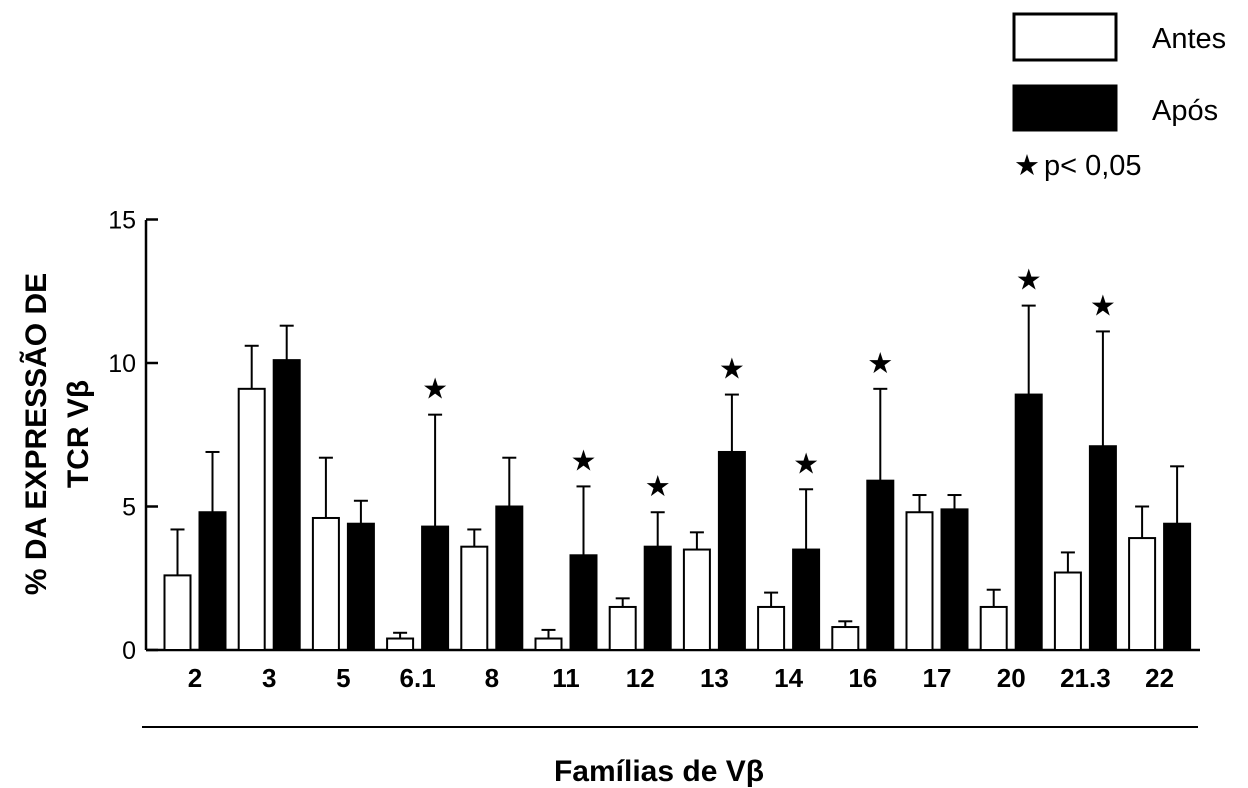 This screenshot has width=1248, height=788. What do you see at coordinates (133, 436) in the screenshot?
I see `y-ticks: 0 5 10 15` at bounding box center [133, 436].